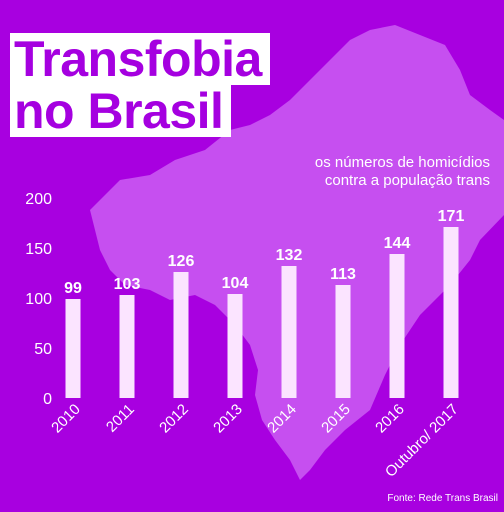  I want to click on x-tick-label: 2013, so click(228, 419).